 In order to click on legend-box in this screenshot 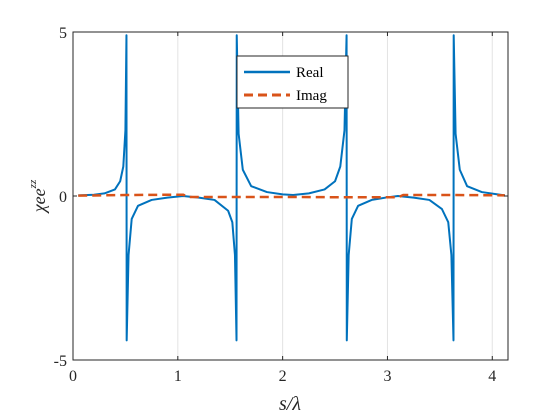, I will do `click(292, 82)`.